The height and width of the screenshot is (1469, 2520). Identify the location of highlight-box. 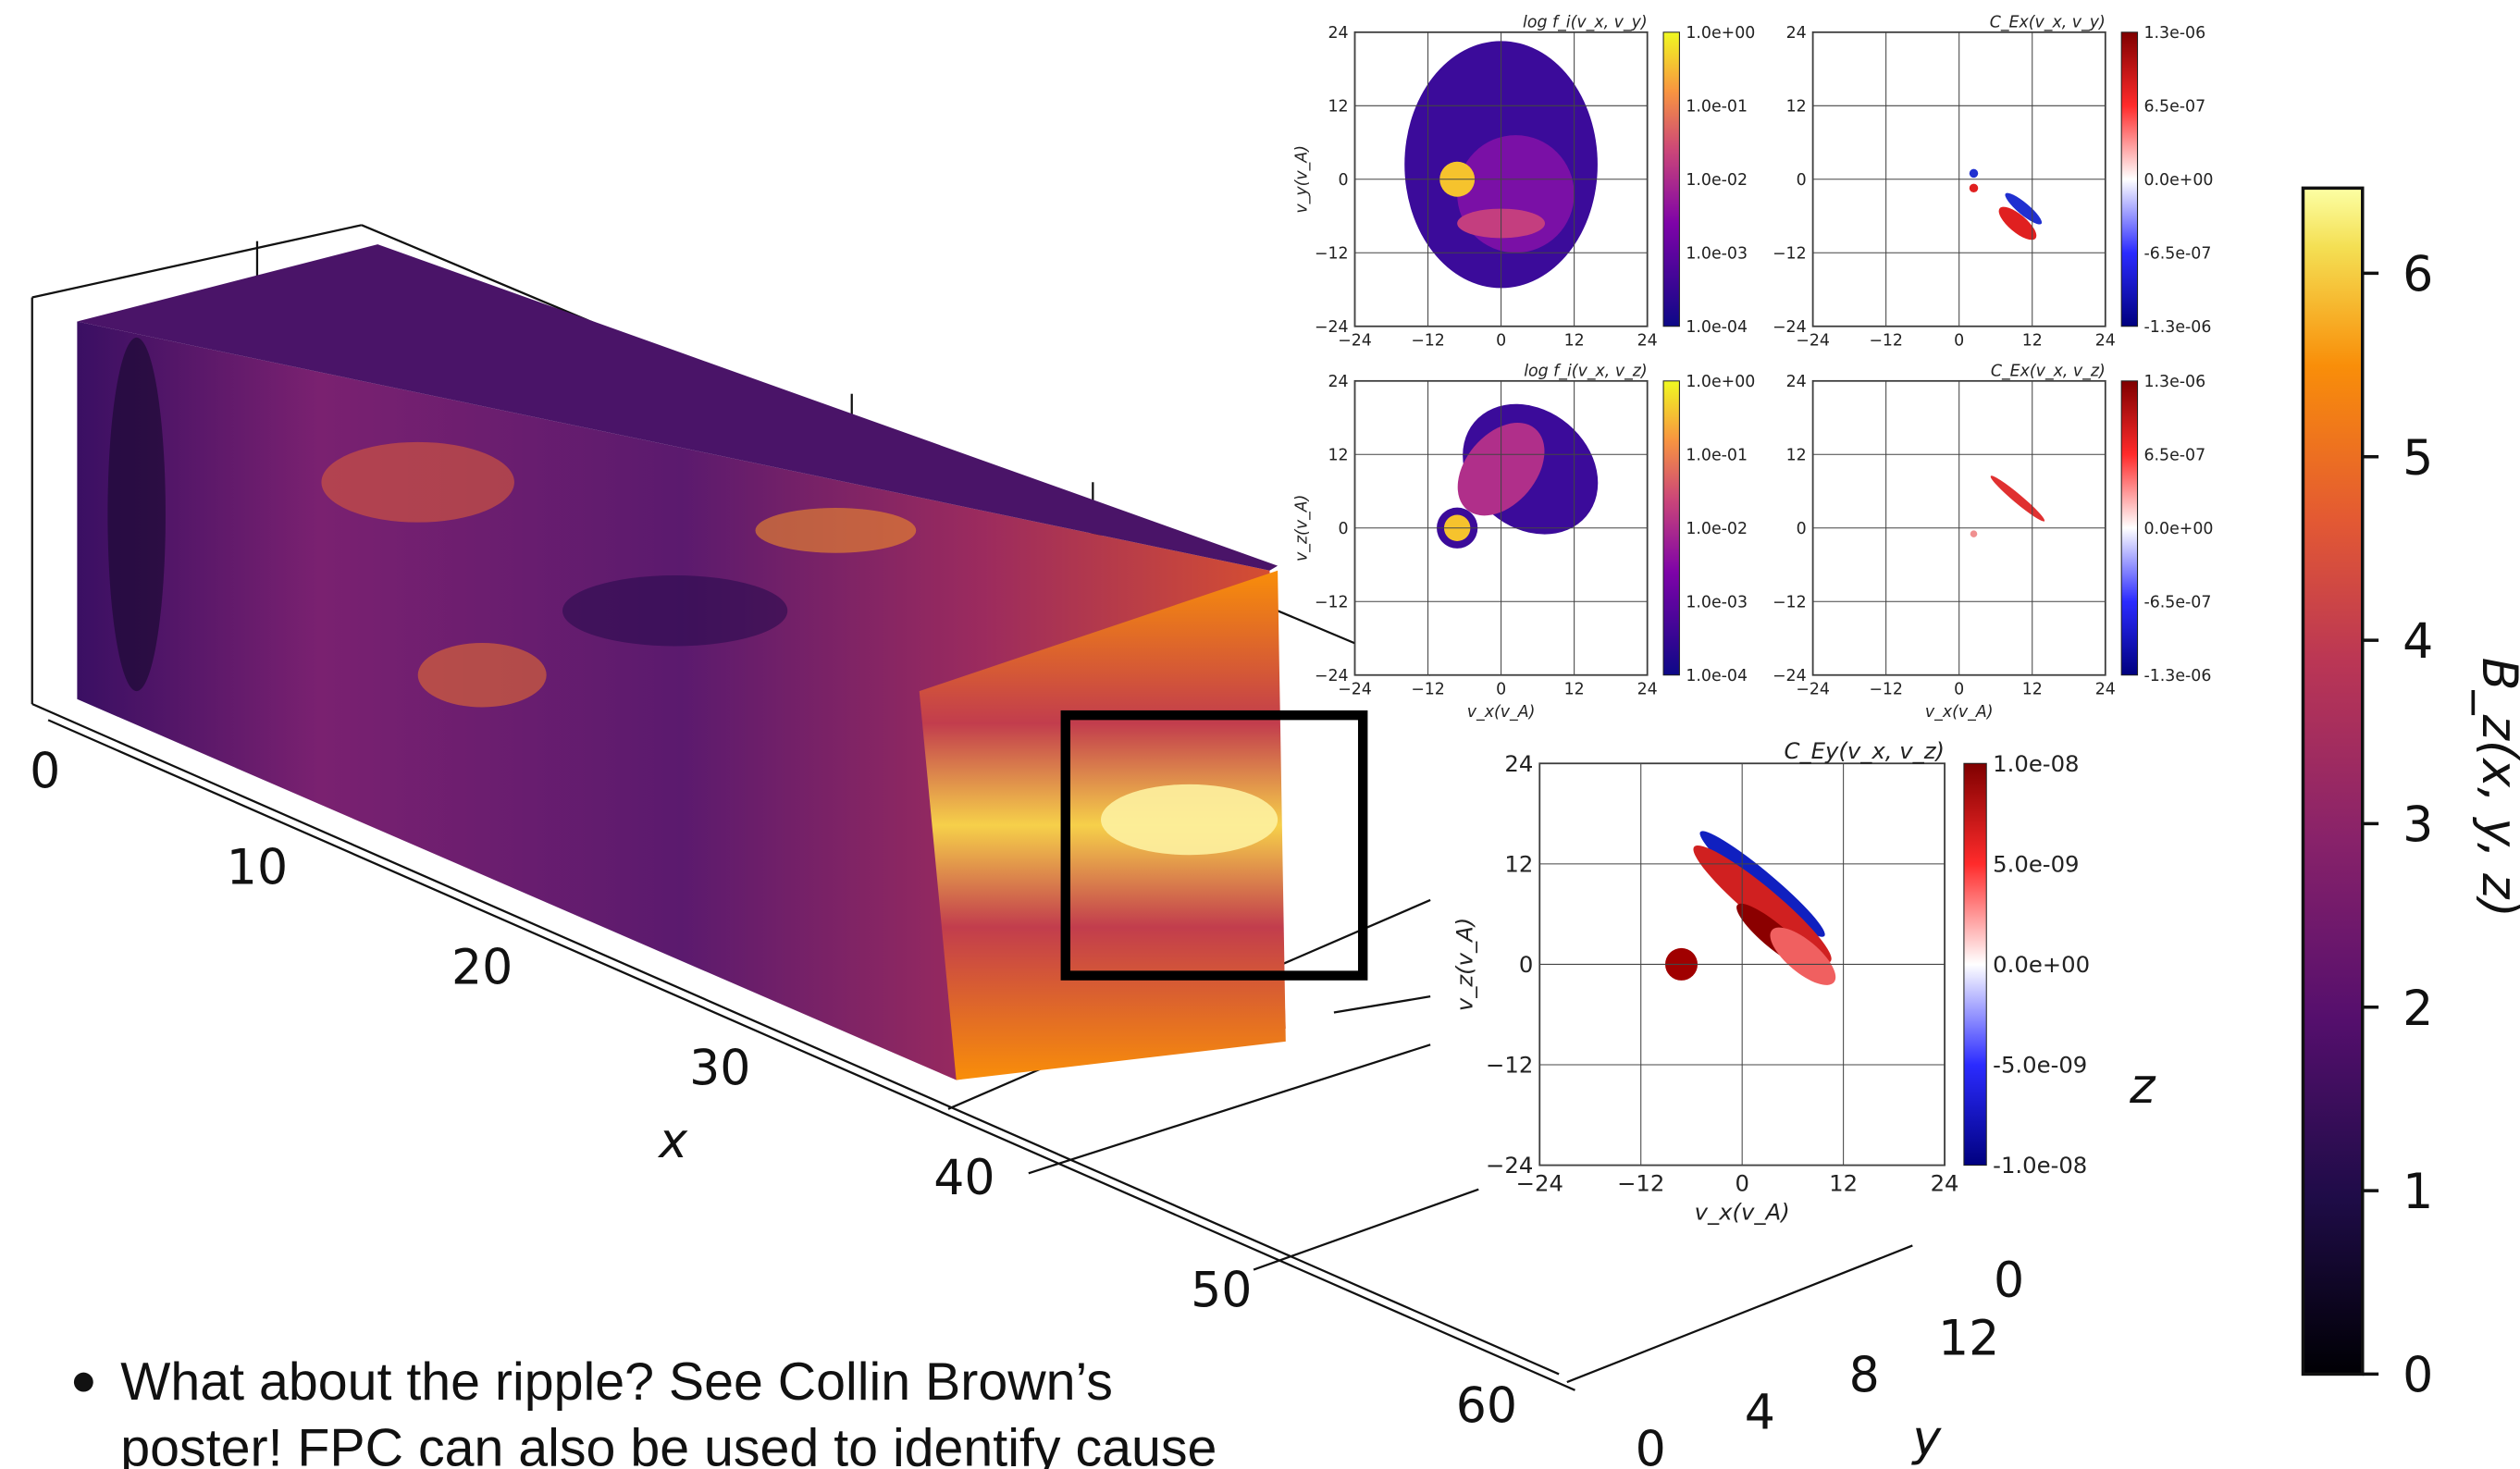
(1214, 845).